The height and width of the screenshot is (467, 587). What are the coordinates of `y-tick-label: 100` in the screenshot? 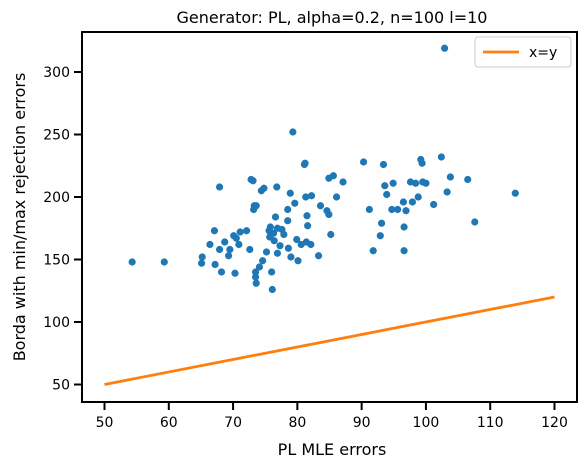 It's located at (56, 323).